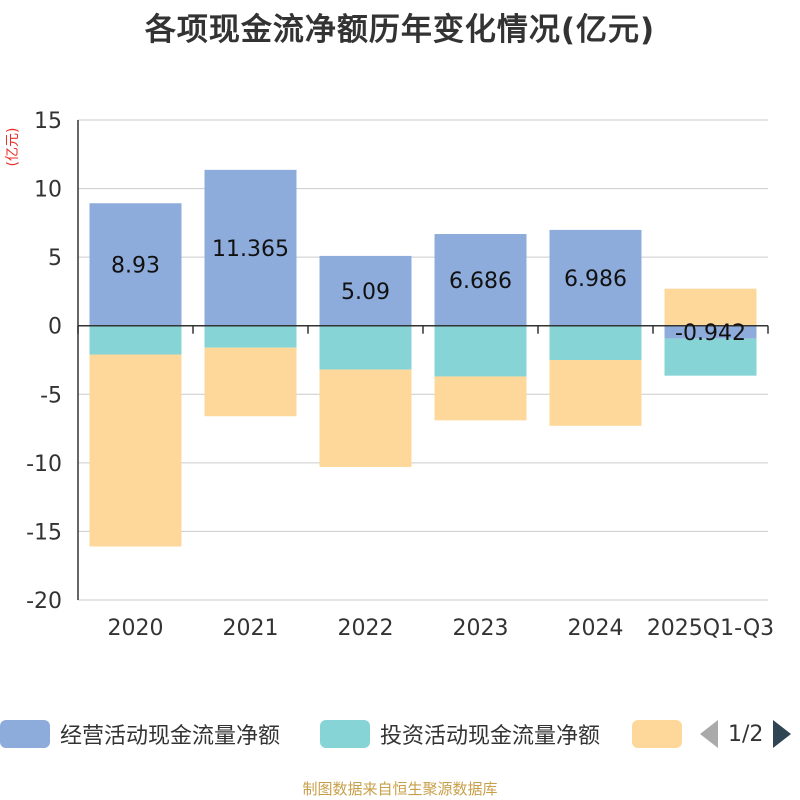 This screenshot has width=800, height=800. I want to click on bar-investing-2025Q1-Q3, so click(710, 357).